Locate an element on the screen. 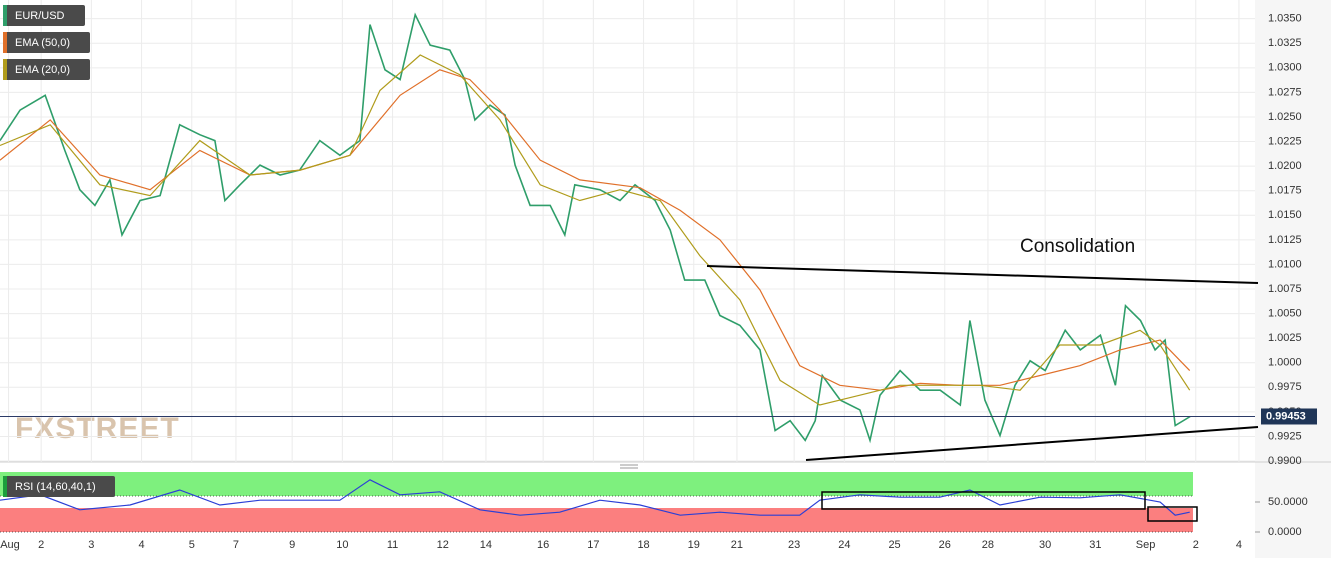 Image resolution: width=1331 pixels, height=563 pixels. last-value-tag is located at coordinates (1289, 416).